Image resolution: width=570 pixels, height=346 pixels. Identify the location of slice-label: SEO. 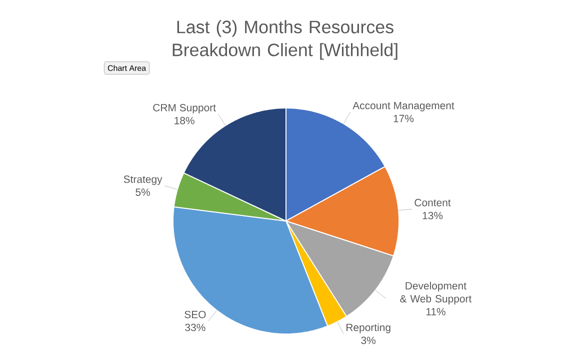
(195, 314).